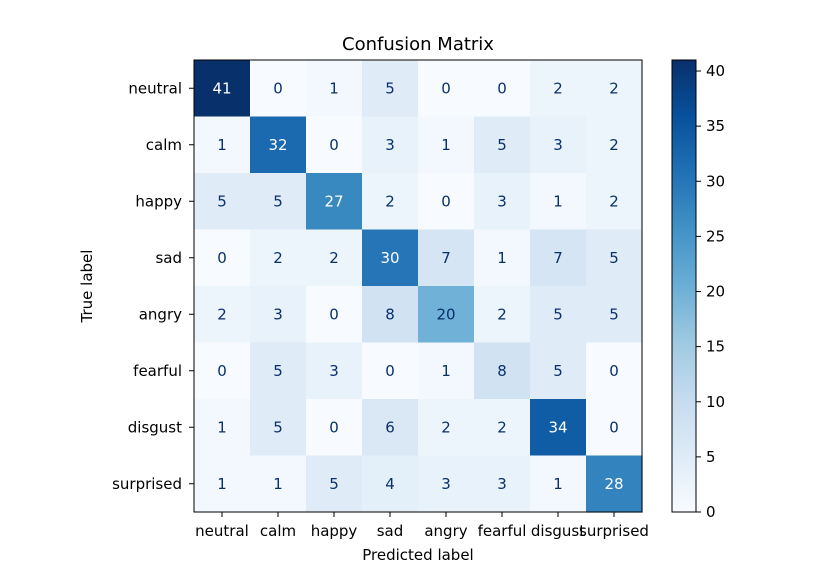  What do you see at coordinates (418, 44) in the screenshot?
I see `chart-title: Confusion Matrix` at bounding box center [418, 44].